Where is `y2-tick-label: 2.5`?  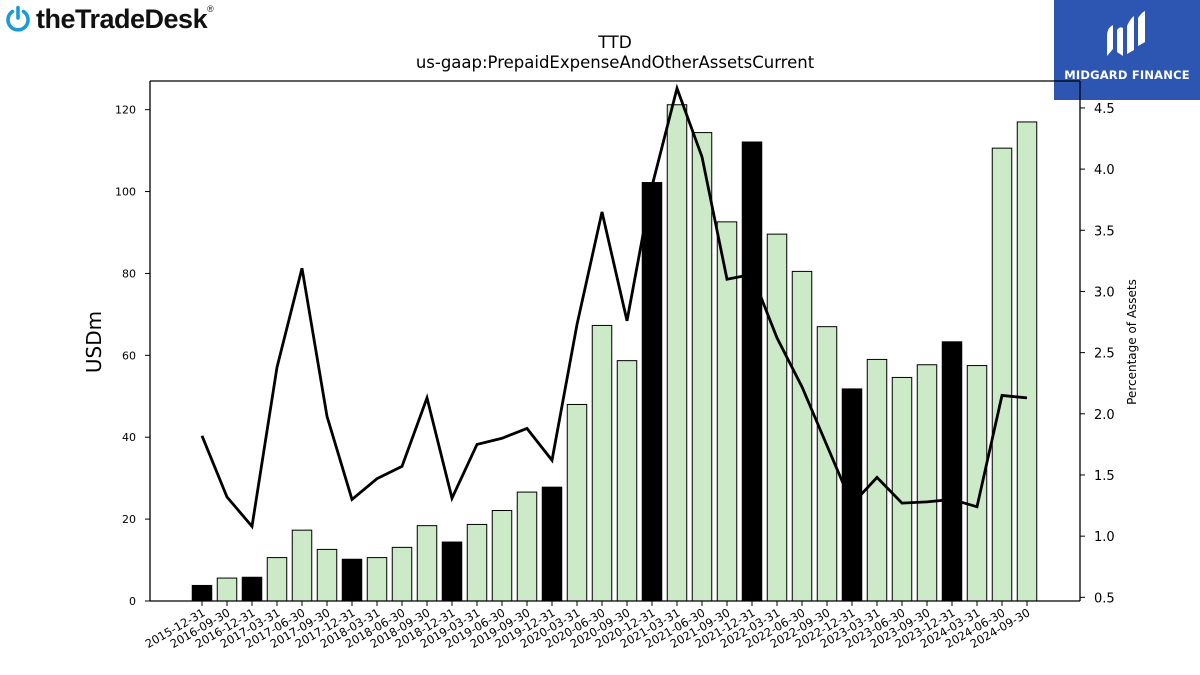
y2-tick-label: 2.5 is located at coordinates (1104, 354).